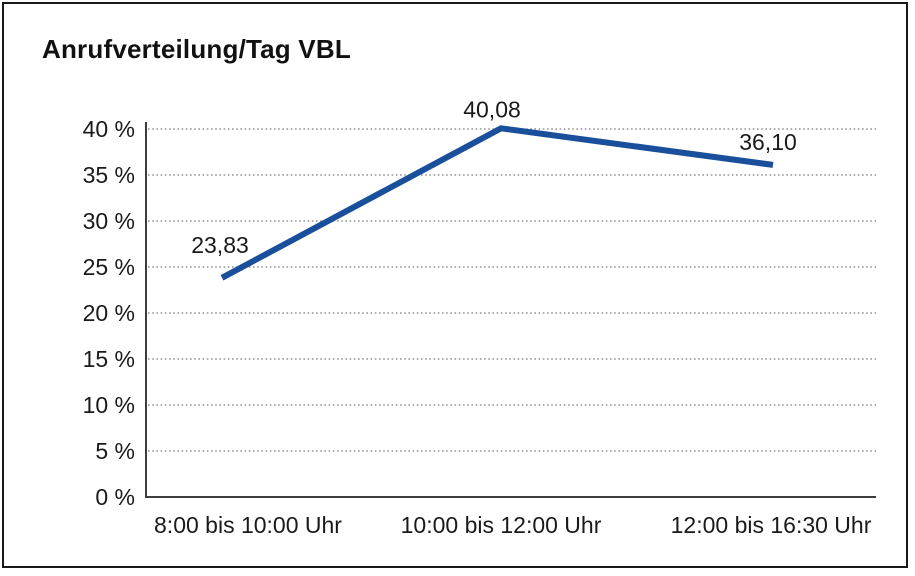 This screenshot has width=915, height=576. I want to click on y-axis-tick-label: 10 %, so click(109, 405).